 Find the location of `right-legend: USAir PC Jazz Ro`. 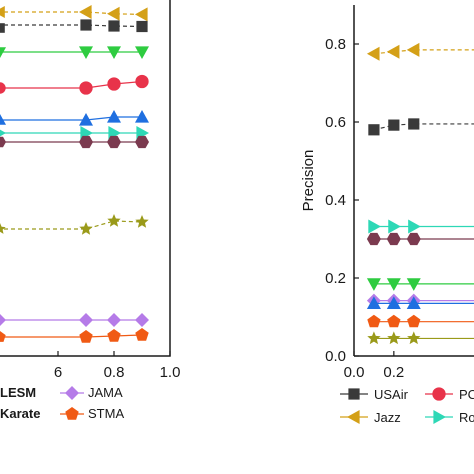

right-legend: USAir PC Jazz Ro is located at coordinates (407, 406).